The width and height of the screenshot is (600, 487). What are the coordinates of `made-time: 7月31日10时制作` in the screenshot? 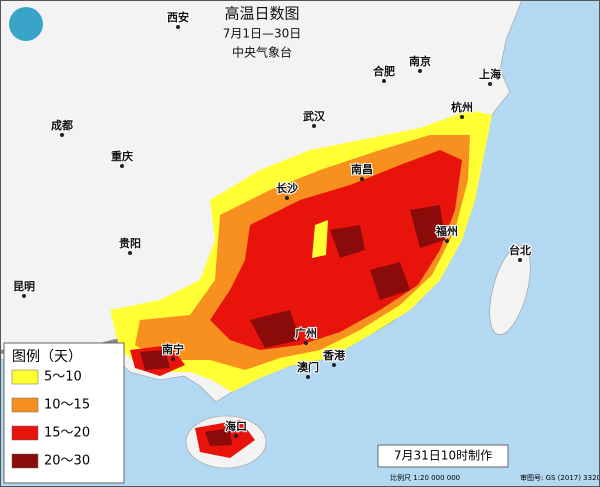 It's located at (443, 456).